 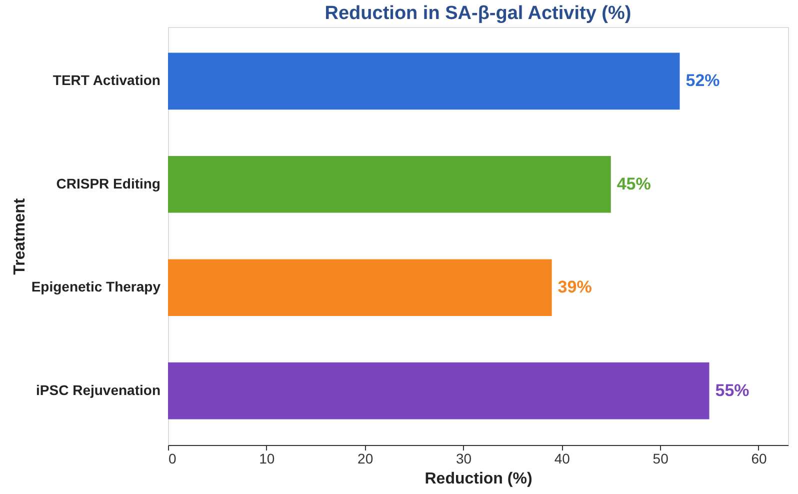 What do you see at coordinates (633, 184) in the screenshot?
I see `data-label: 45%` at bounding box center [633, 184].